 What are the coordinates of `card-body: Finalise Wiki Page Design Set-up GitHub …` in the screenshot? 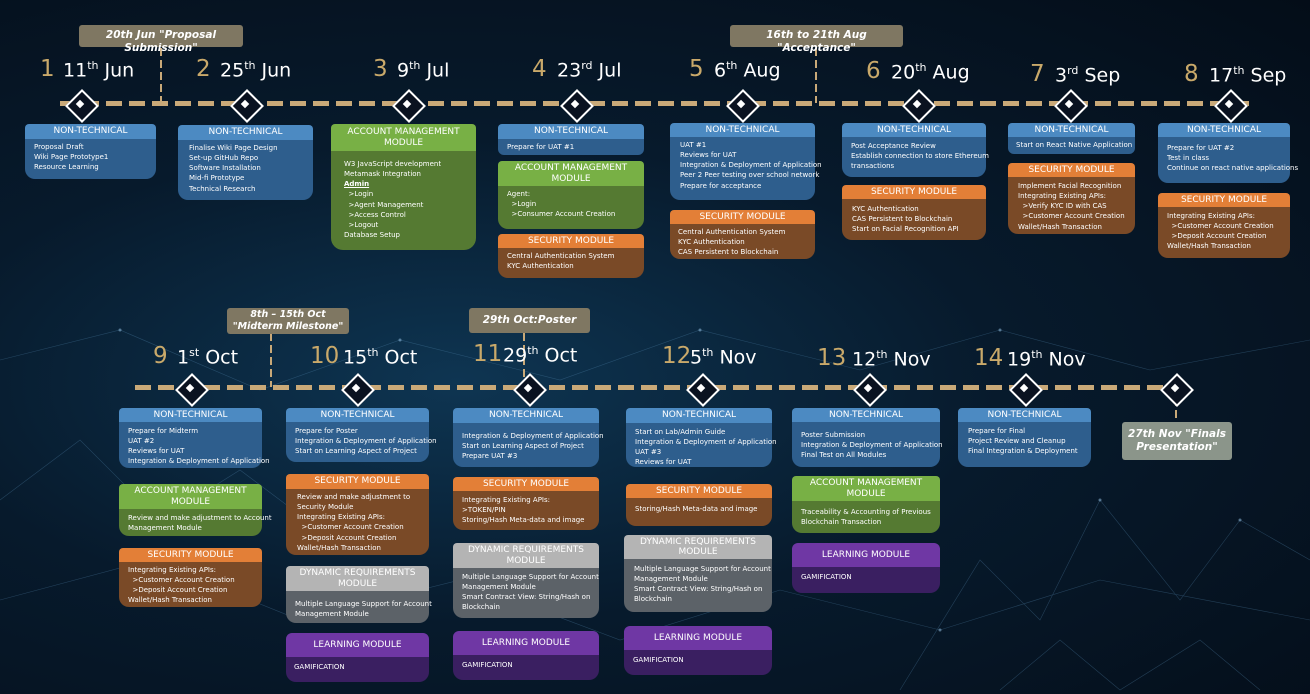 It's located at (245, 170).